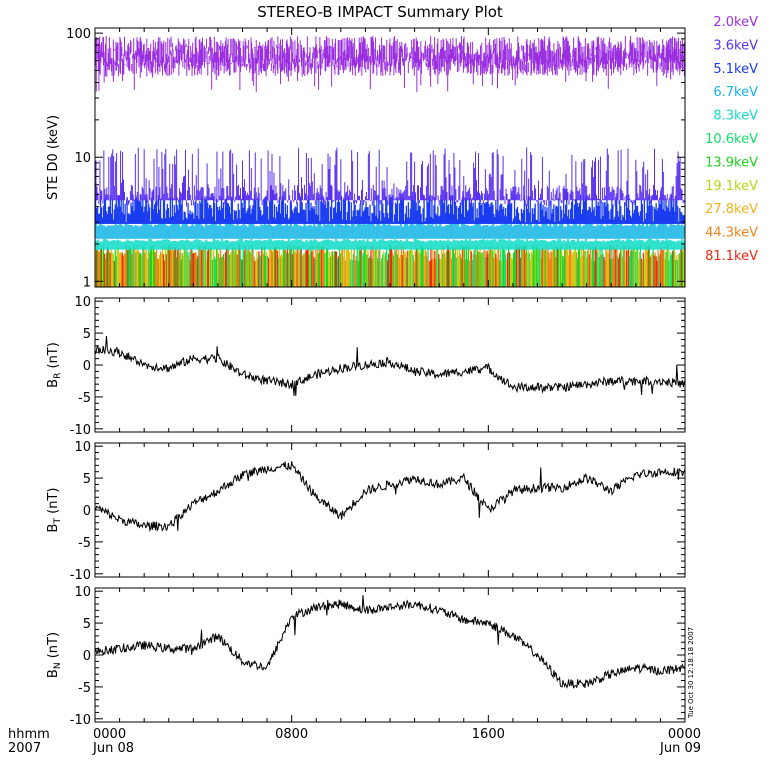 The height and width of the screenshot is (780, 780). Describe the element at coordinates (82, 158) in the screenshot. I see `y-tick-label: 10` at that location.